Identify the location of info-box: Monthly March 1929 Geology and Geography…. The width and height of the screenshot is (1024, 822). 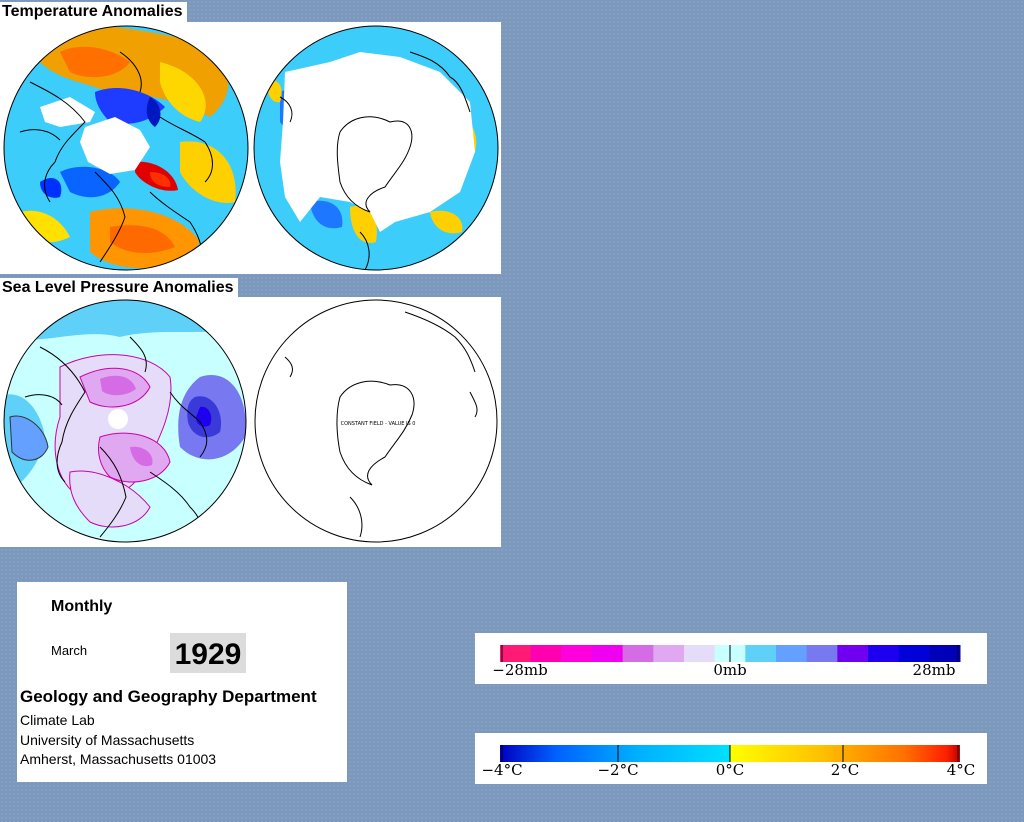
(182, 682).